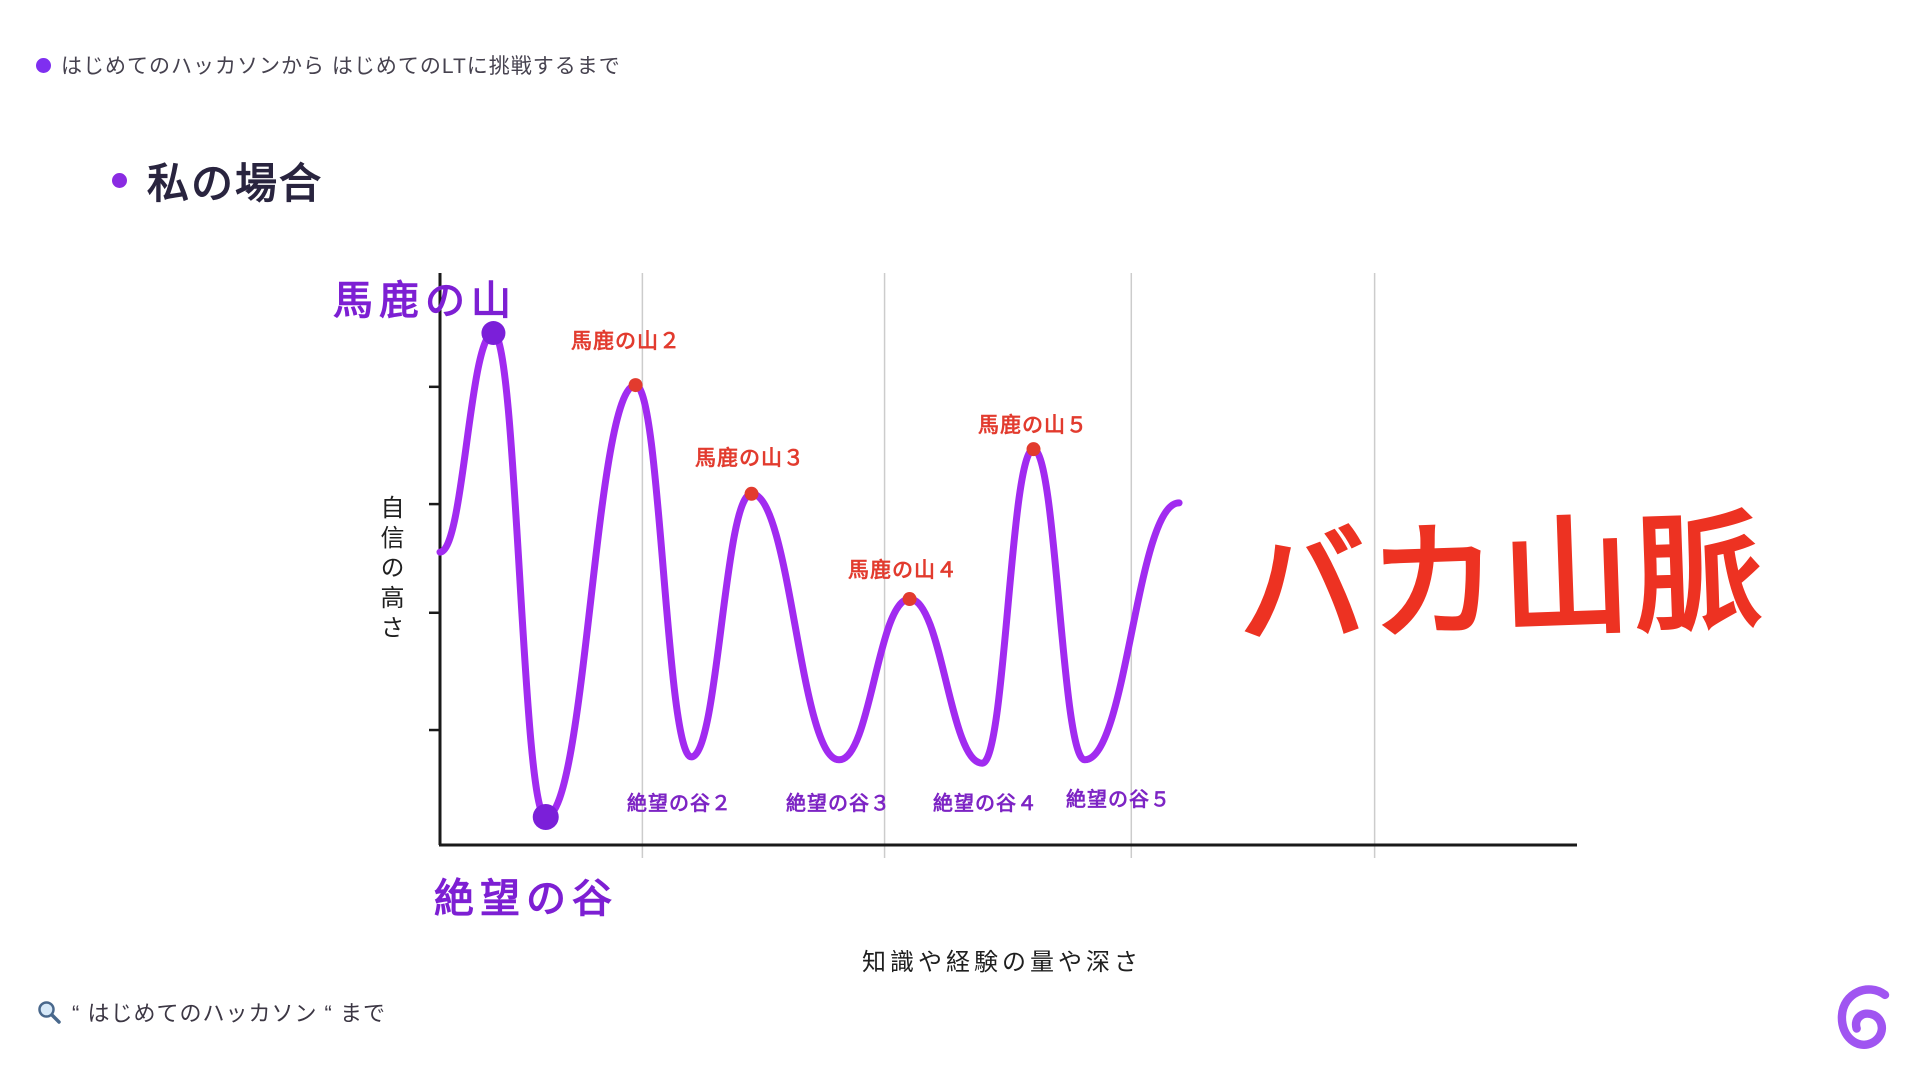 The width and height of the screenshot is (1920, 1080). What do you see at coordinates (526, 899) in the screenshot?
I see `valley-label-despair: 絶望の谷` at bounding box center [526, 899].